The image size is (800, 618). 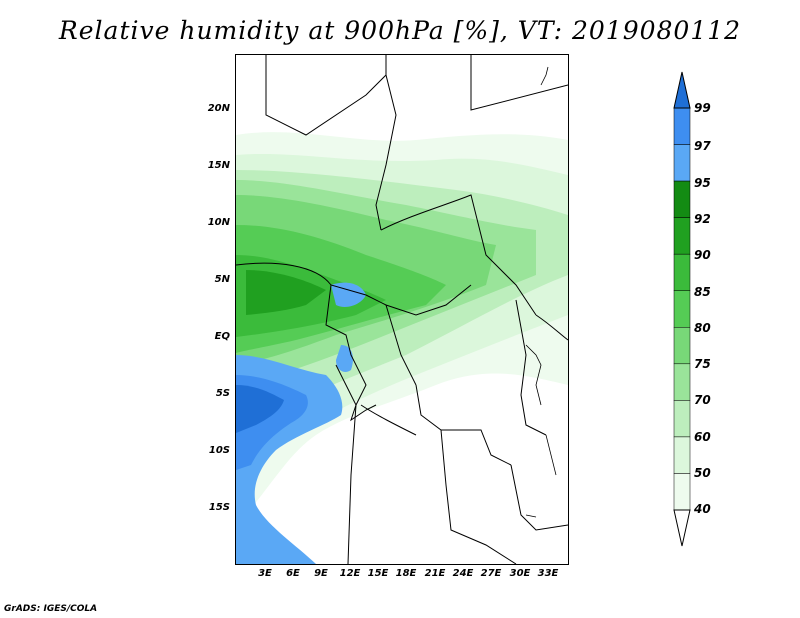 I want to click on y-tick-label: 10S, so click(x=219, y=450).